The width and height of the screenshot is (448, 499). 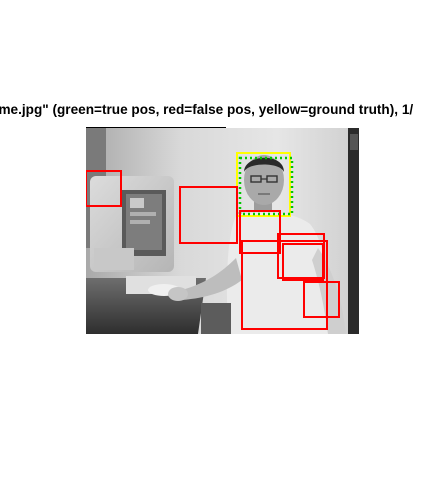 What do you see at coordinates (354, 142) in the screenshot?
I see `photo-wall-item` at bounding box center [354, 142].